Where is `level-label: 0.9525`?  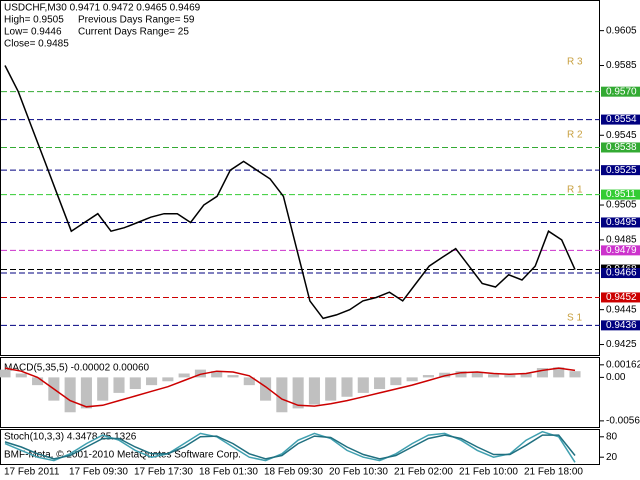
level-label: 0.9525 is located at coordinates (621, 170).